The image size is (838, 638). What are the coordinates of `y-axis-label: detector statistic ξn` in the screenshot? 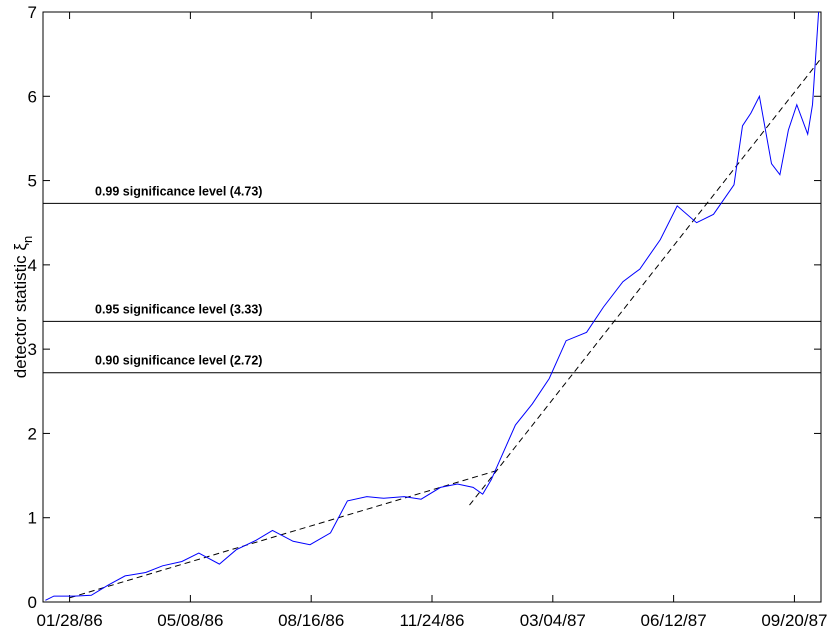 It's located at (23, 307).